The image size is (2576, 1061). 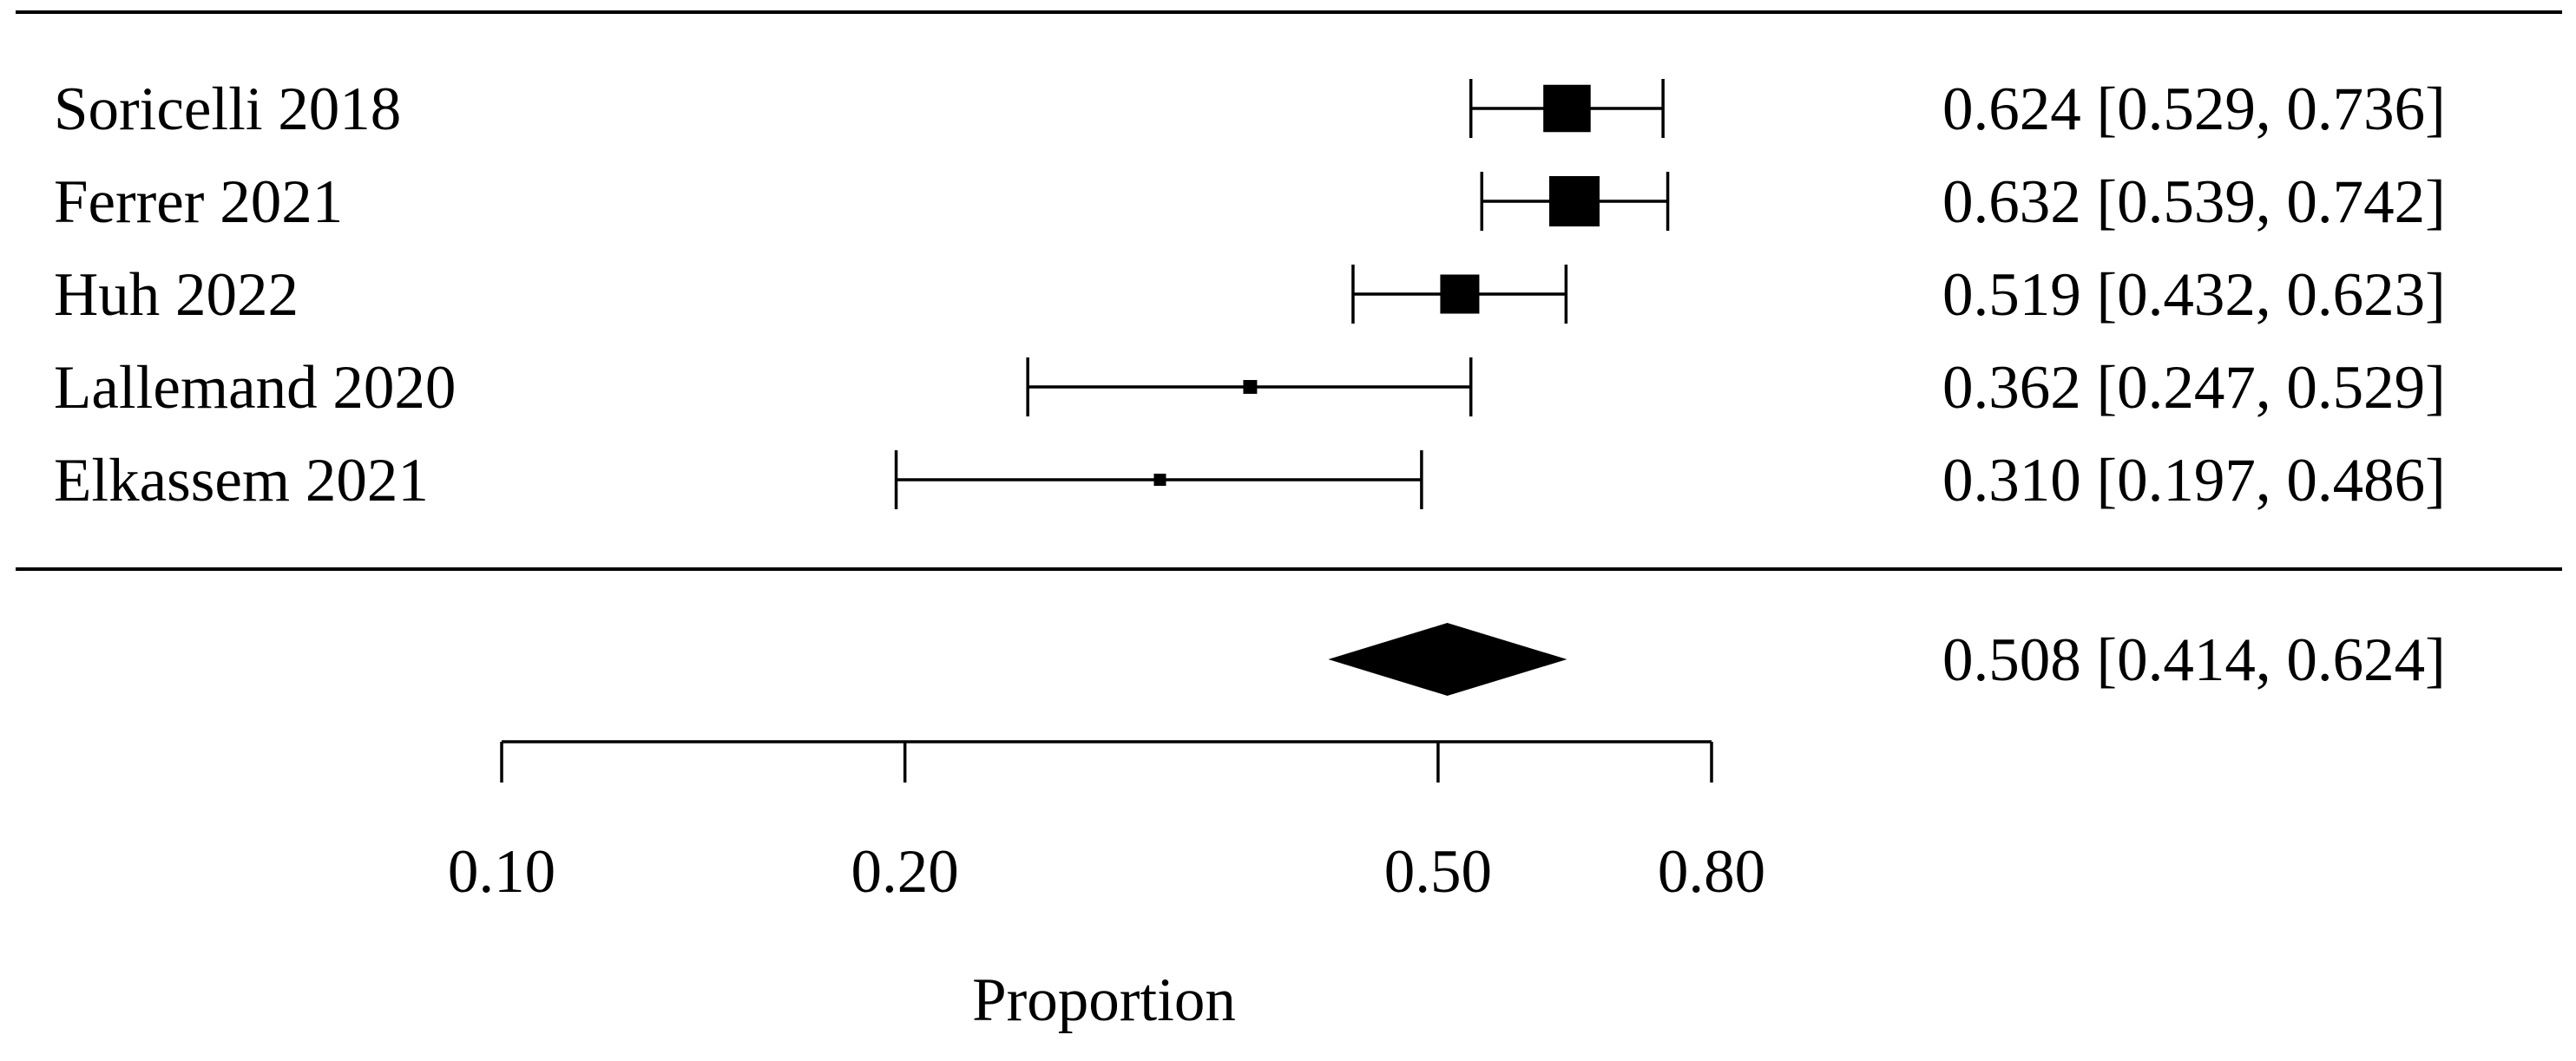 I want to click on estimate-label: 0.624 [0.529, 0.736], so click(x=2194, y=109).